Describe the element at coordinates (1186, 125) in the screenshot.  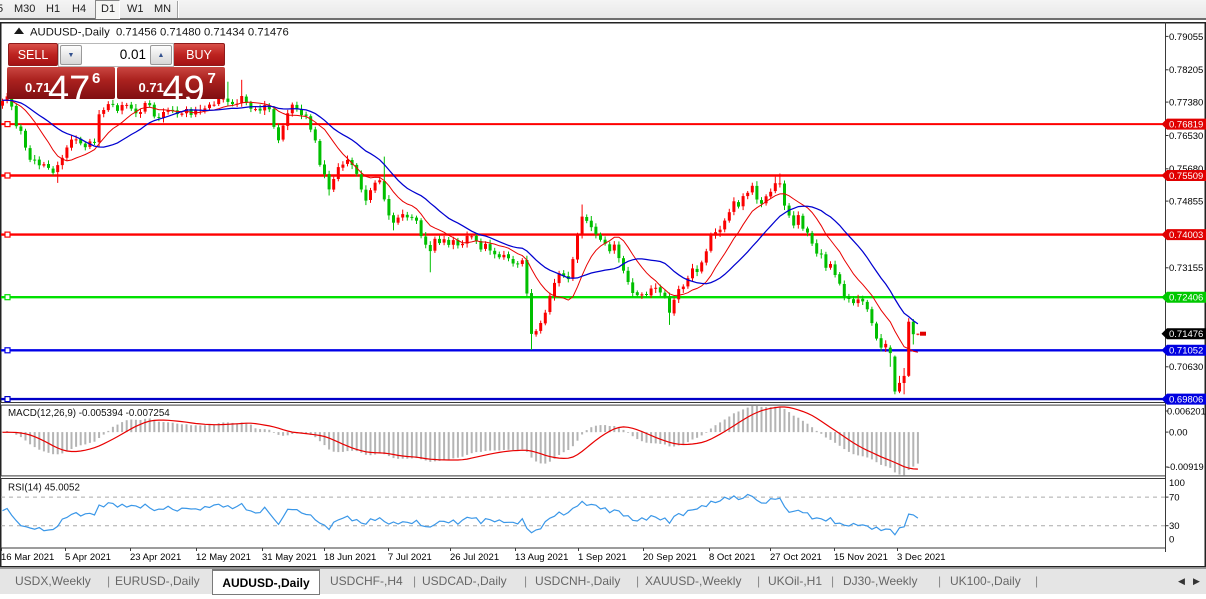
I see `svg-text: 0.76819` at that location.